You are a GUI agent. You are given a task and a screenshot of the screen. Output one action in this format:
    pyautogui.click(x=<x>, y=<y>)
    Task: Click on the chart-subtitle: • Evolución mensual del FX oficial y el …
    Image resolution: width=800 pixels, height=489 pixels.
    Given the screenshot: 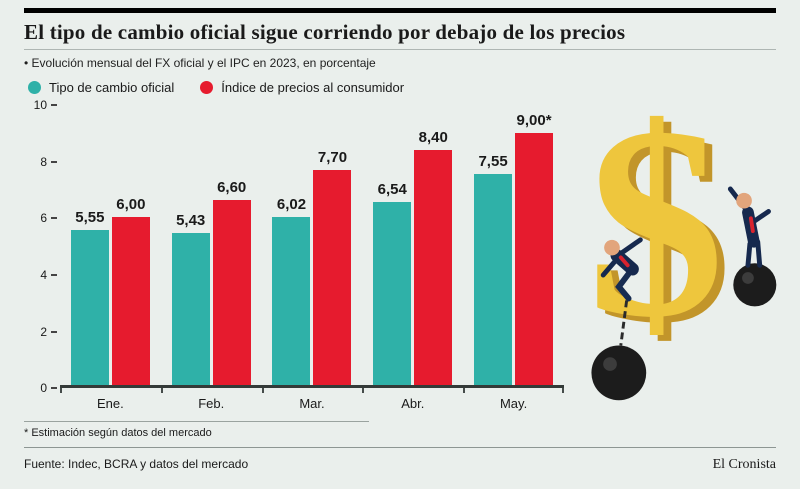 What is the action you would take?
    pyautogui.click(x=200, y=63)
    